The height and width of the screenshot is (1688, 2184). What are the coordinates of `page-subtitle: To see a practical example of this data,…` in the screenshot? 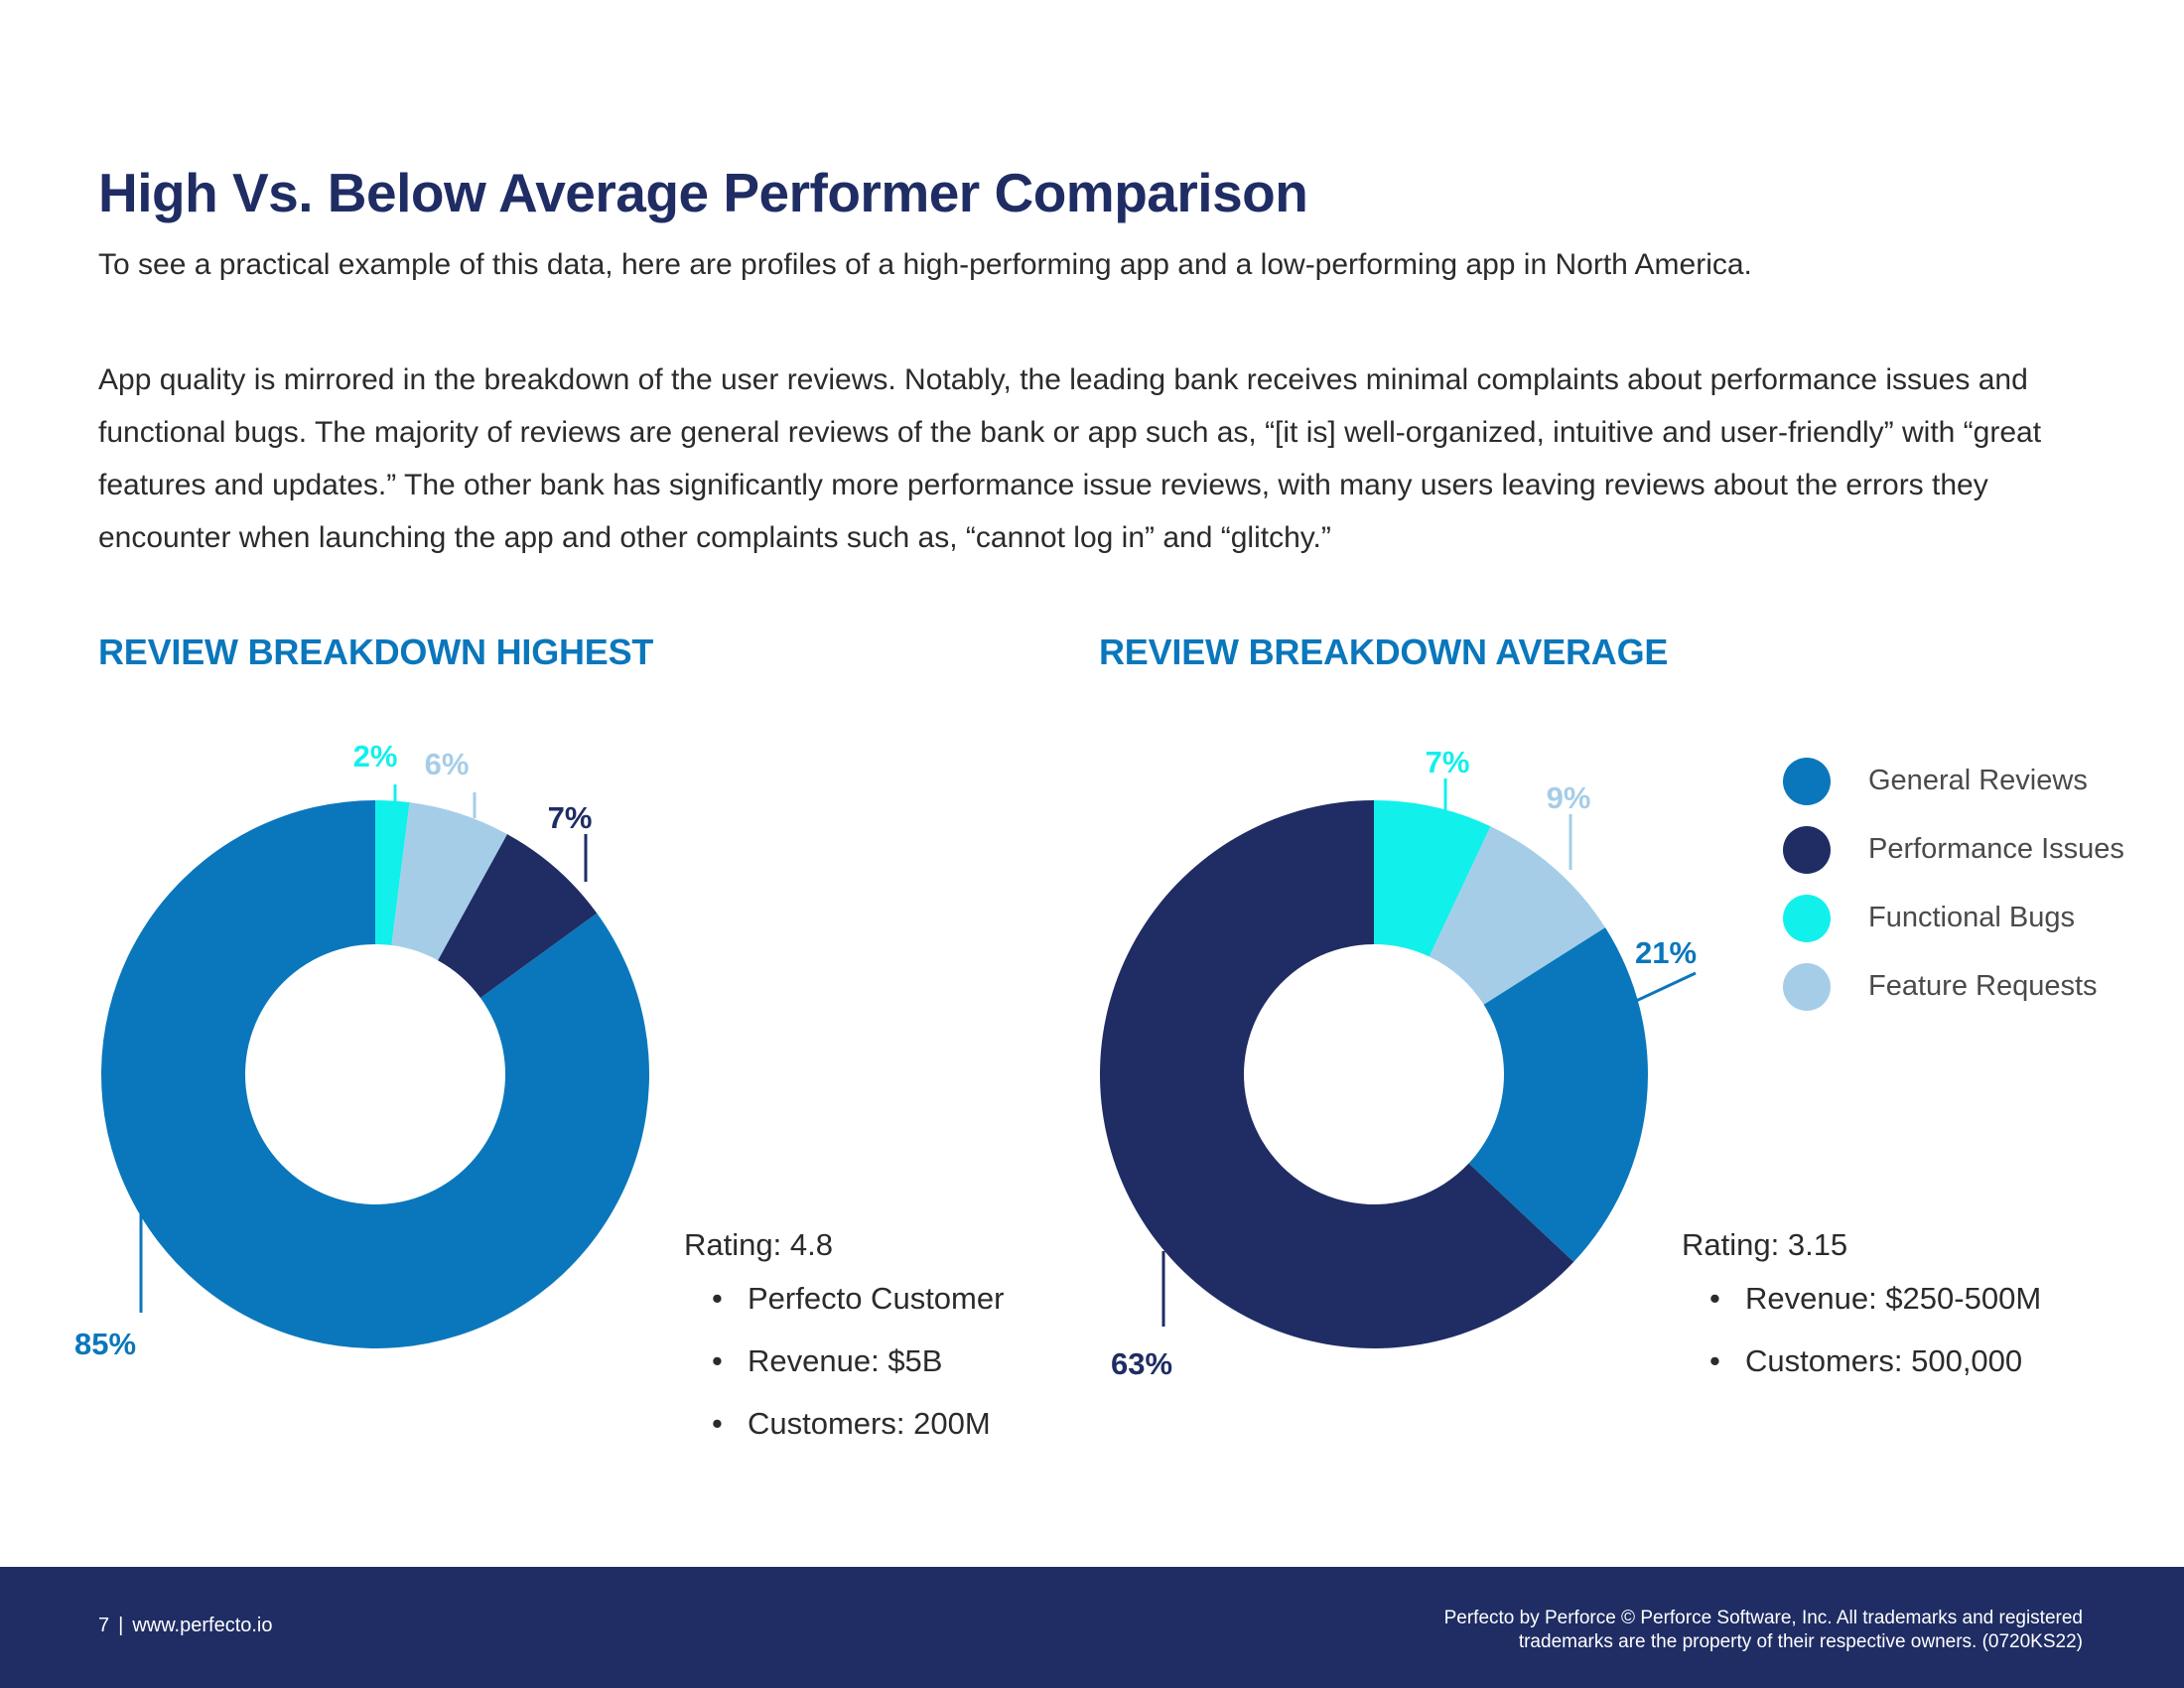 It's located at (925, 264).